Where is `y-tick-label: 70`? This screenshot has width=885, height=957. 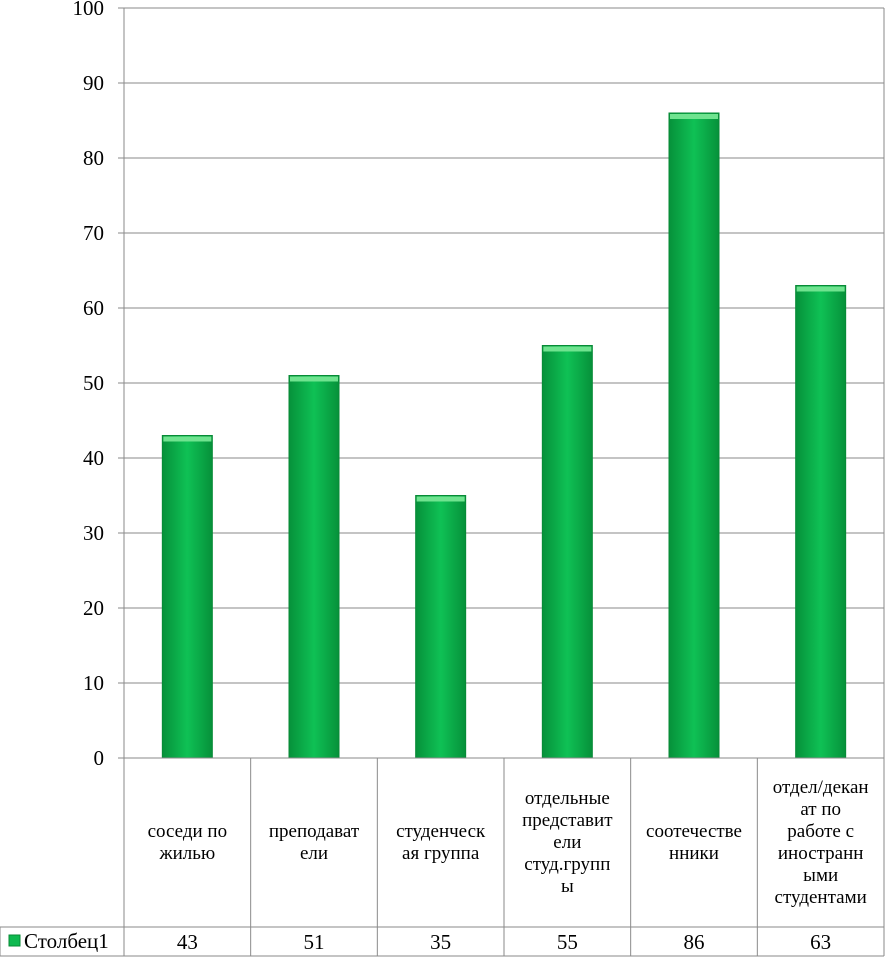
y-tick-label: 70 is located at coordinates (93, 233).